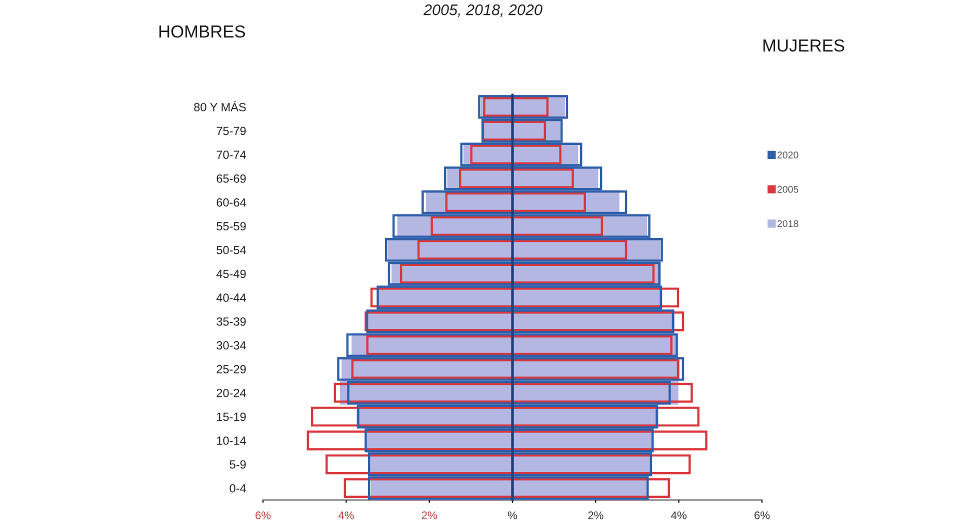  I want to click on y-tick-label: 0-4, so click(238, 488).